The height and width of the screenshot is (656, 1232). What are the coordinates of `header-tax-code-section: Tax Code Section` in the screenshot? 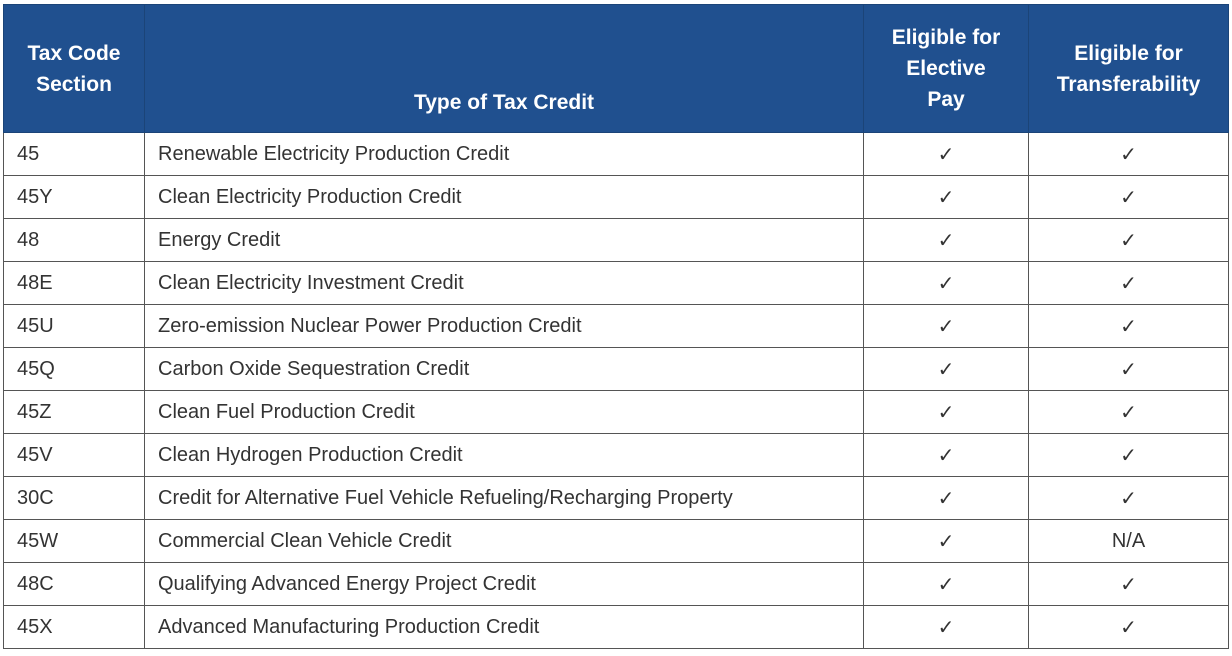 It's located at (74, 68).